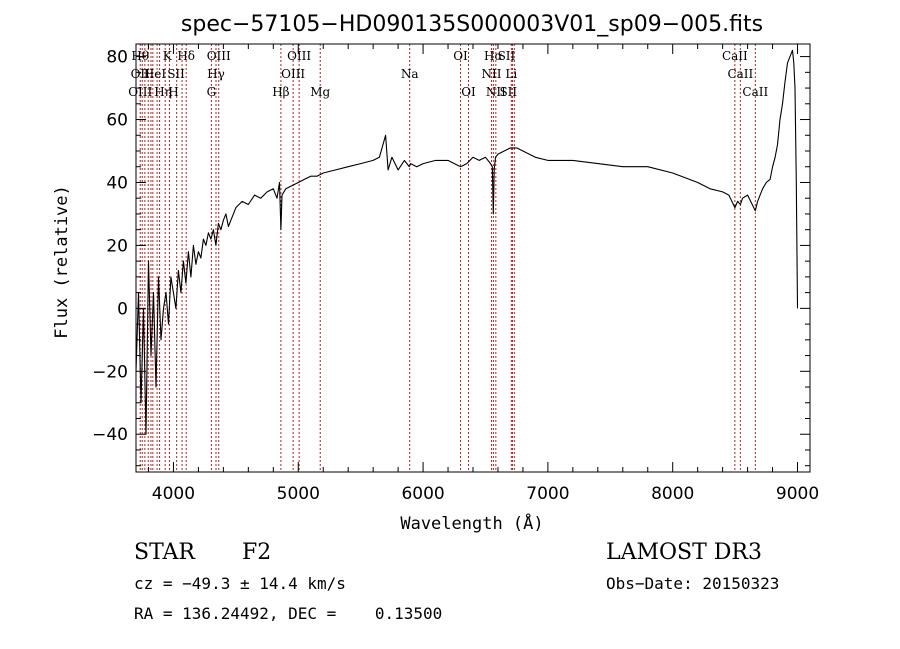 This screenshot has width=900, height=649. I want to click on y-axis-label: Flux (relative), so click(62, 262).